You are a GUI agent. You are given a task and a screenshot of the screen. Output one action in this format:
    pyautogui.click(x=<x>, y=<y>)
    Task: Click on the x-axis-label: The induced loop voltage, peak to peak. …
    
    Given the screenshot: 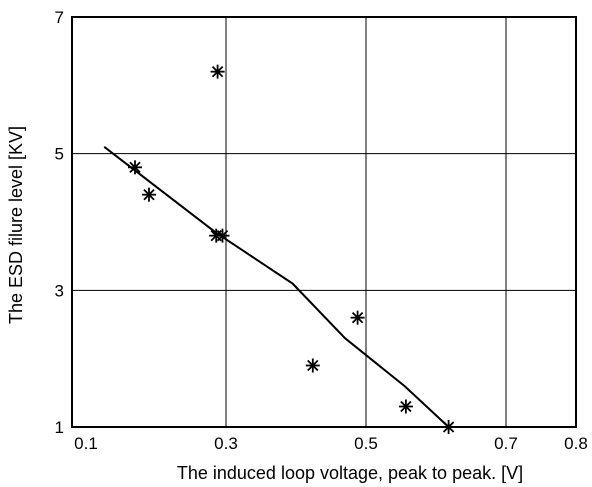 What is the action you would take?
    pyautogui.click(x=350, y=473)
    